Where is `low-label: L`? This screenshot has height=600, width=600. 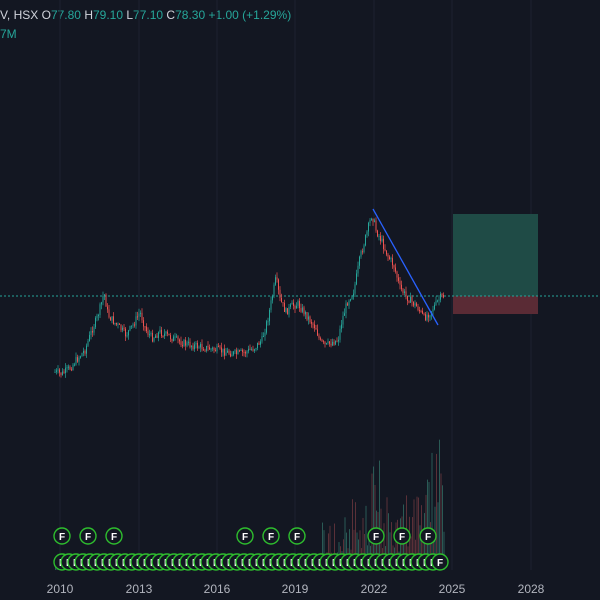 low-label: L is located at coordinates (130, 15).